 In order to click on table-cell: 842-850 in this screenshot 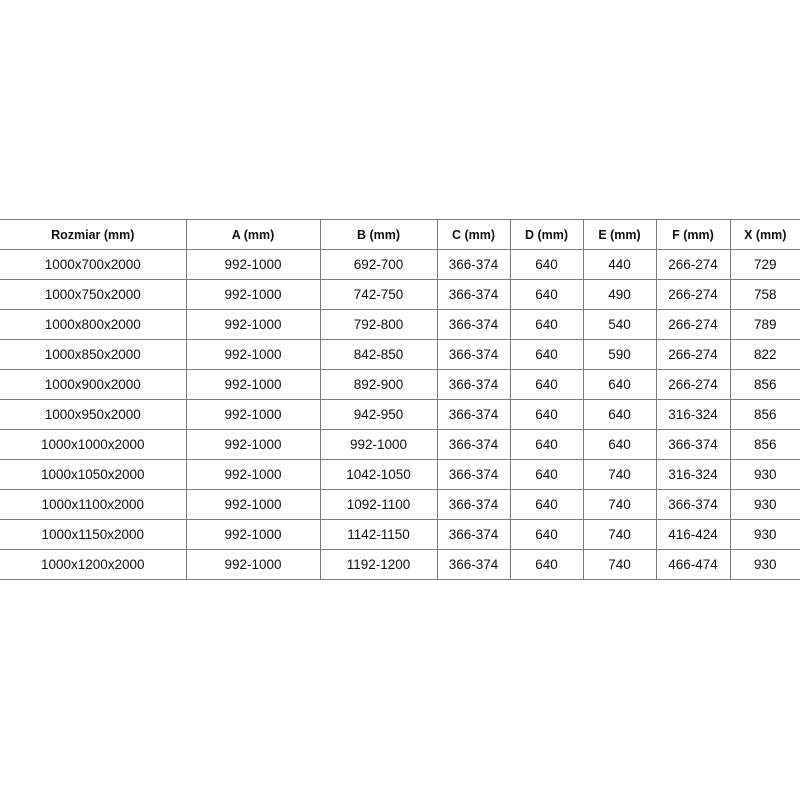, I will do `click(378, 354)`.